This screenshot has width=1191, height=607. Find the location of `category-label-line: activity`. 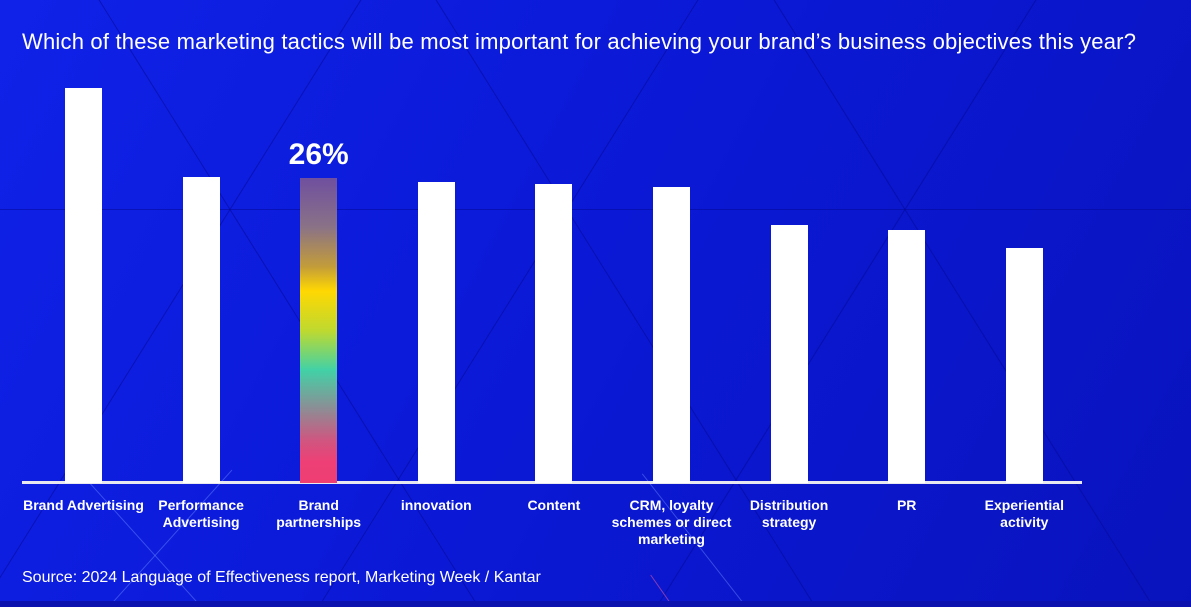

category-label-line: activity is located at coordinates (1024, 522).